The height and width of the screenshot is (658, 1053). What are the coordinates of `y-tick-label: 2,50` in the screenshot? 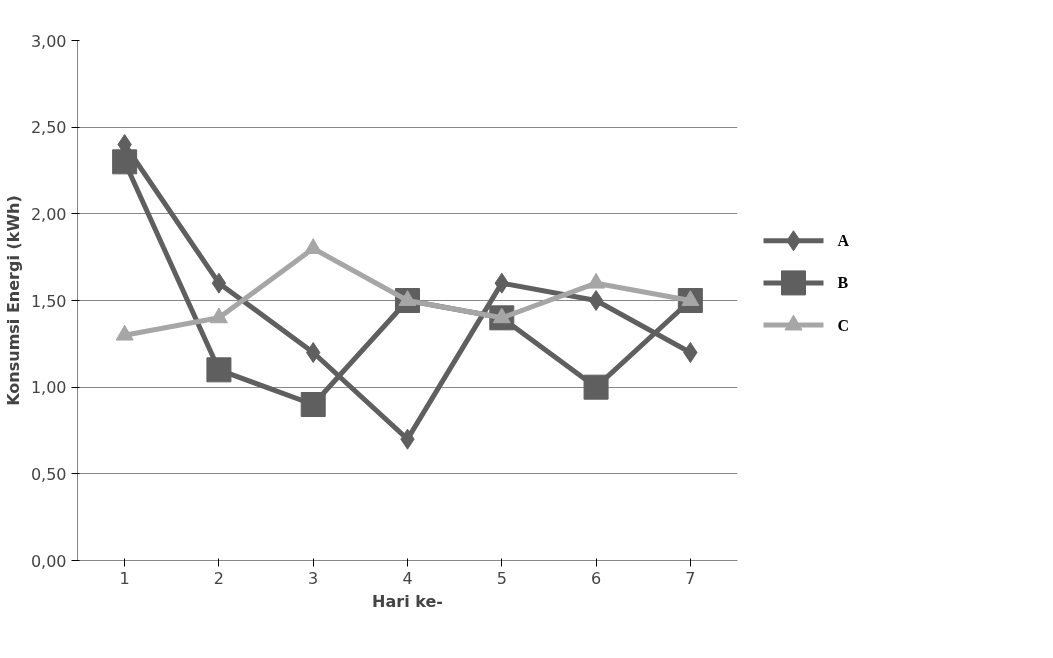 It's located at (48, 128).